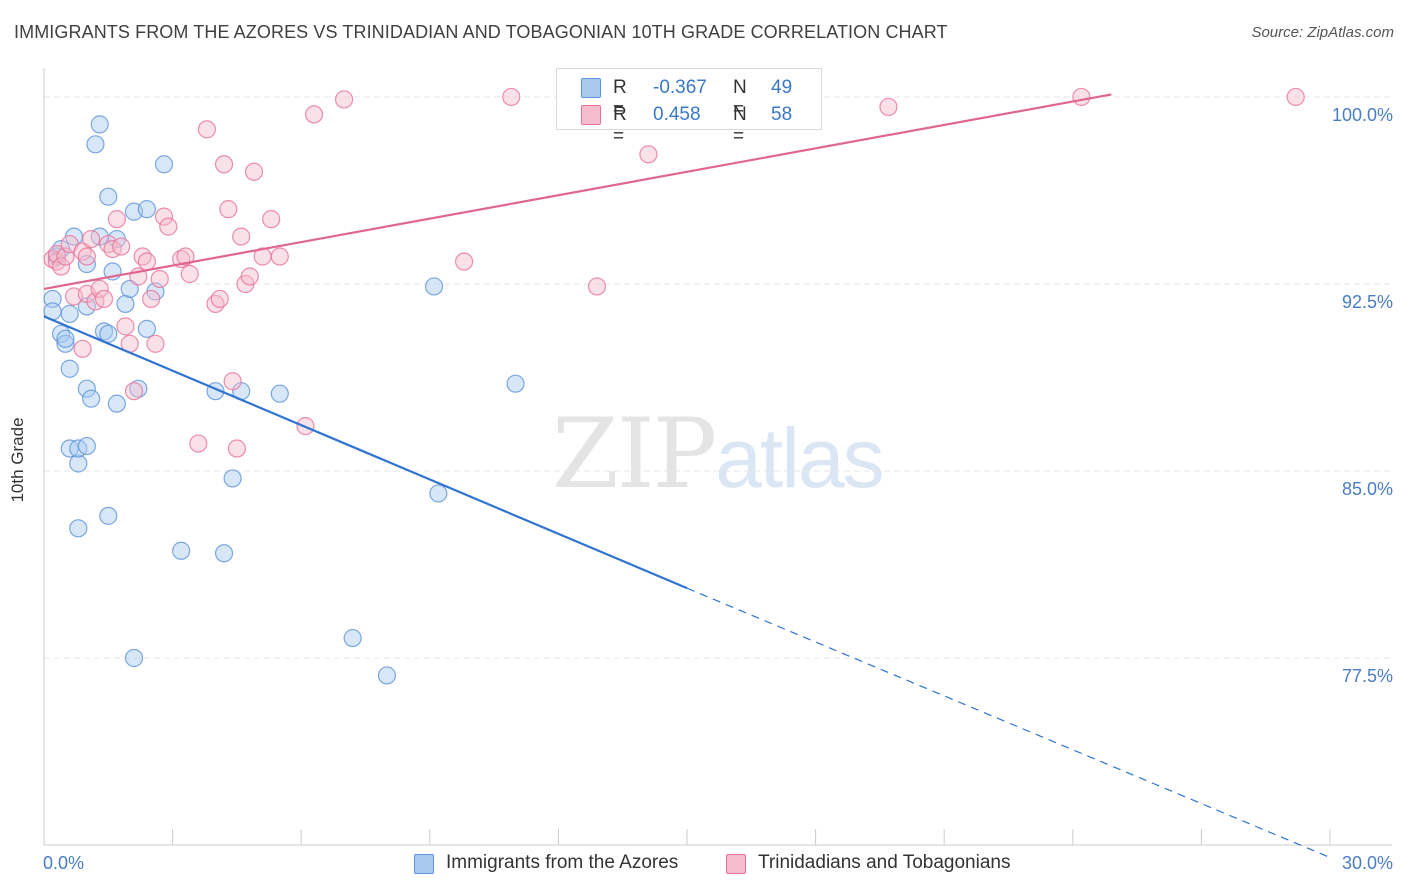 The image size is (1406, 892). I want to click on y-tick-label: 92.5%, so click(1367, 302).